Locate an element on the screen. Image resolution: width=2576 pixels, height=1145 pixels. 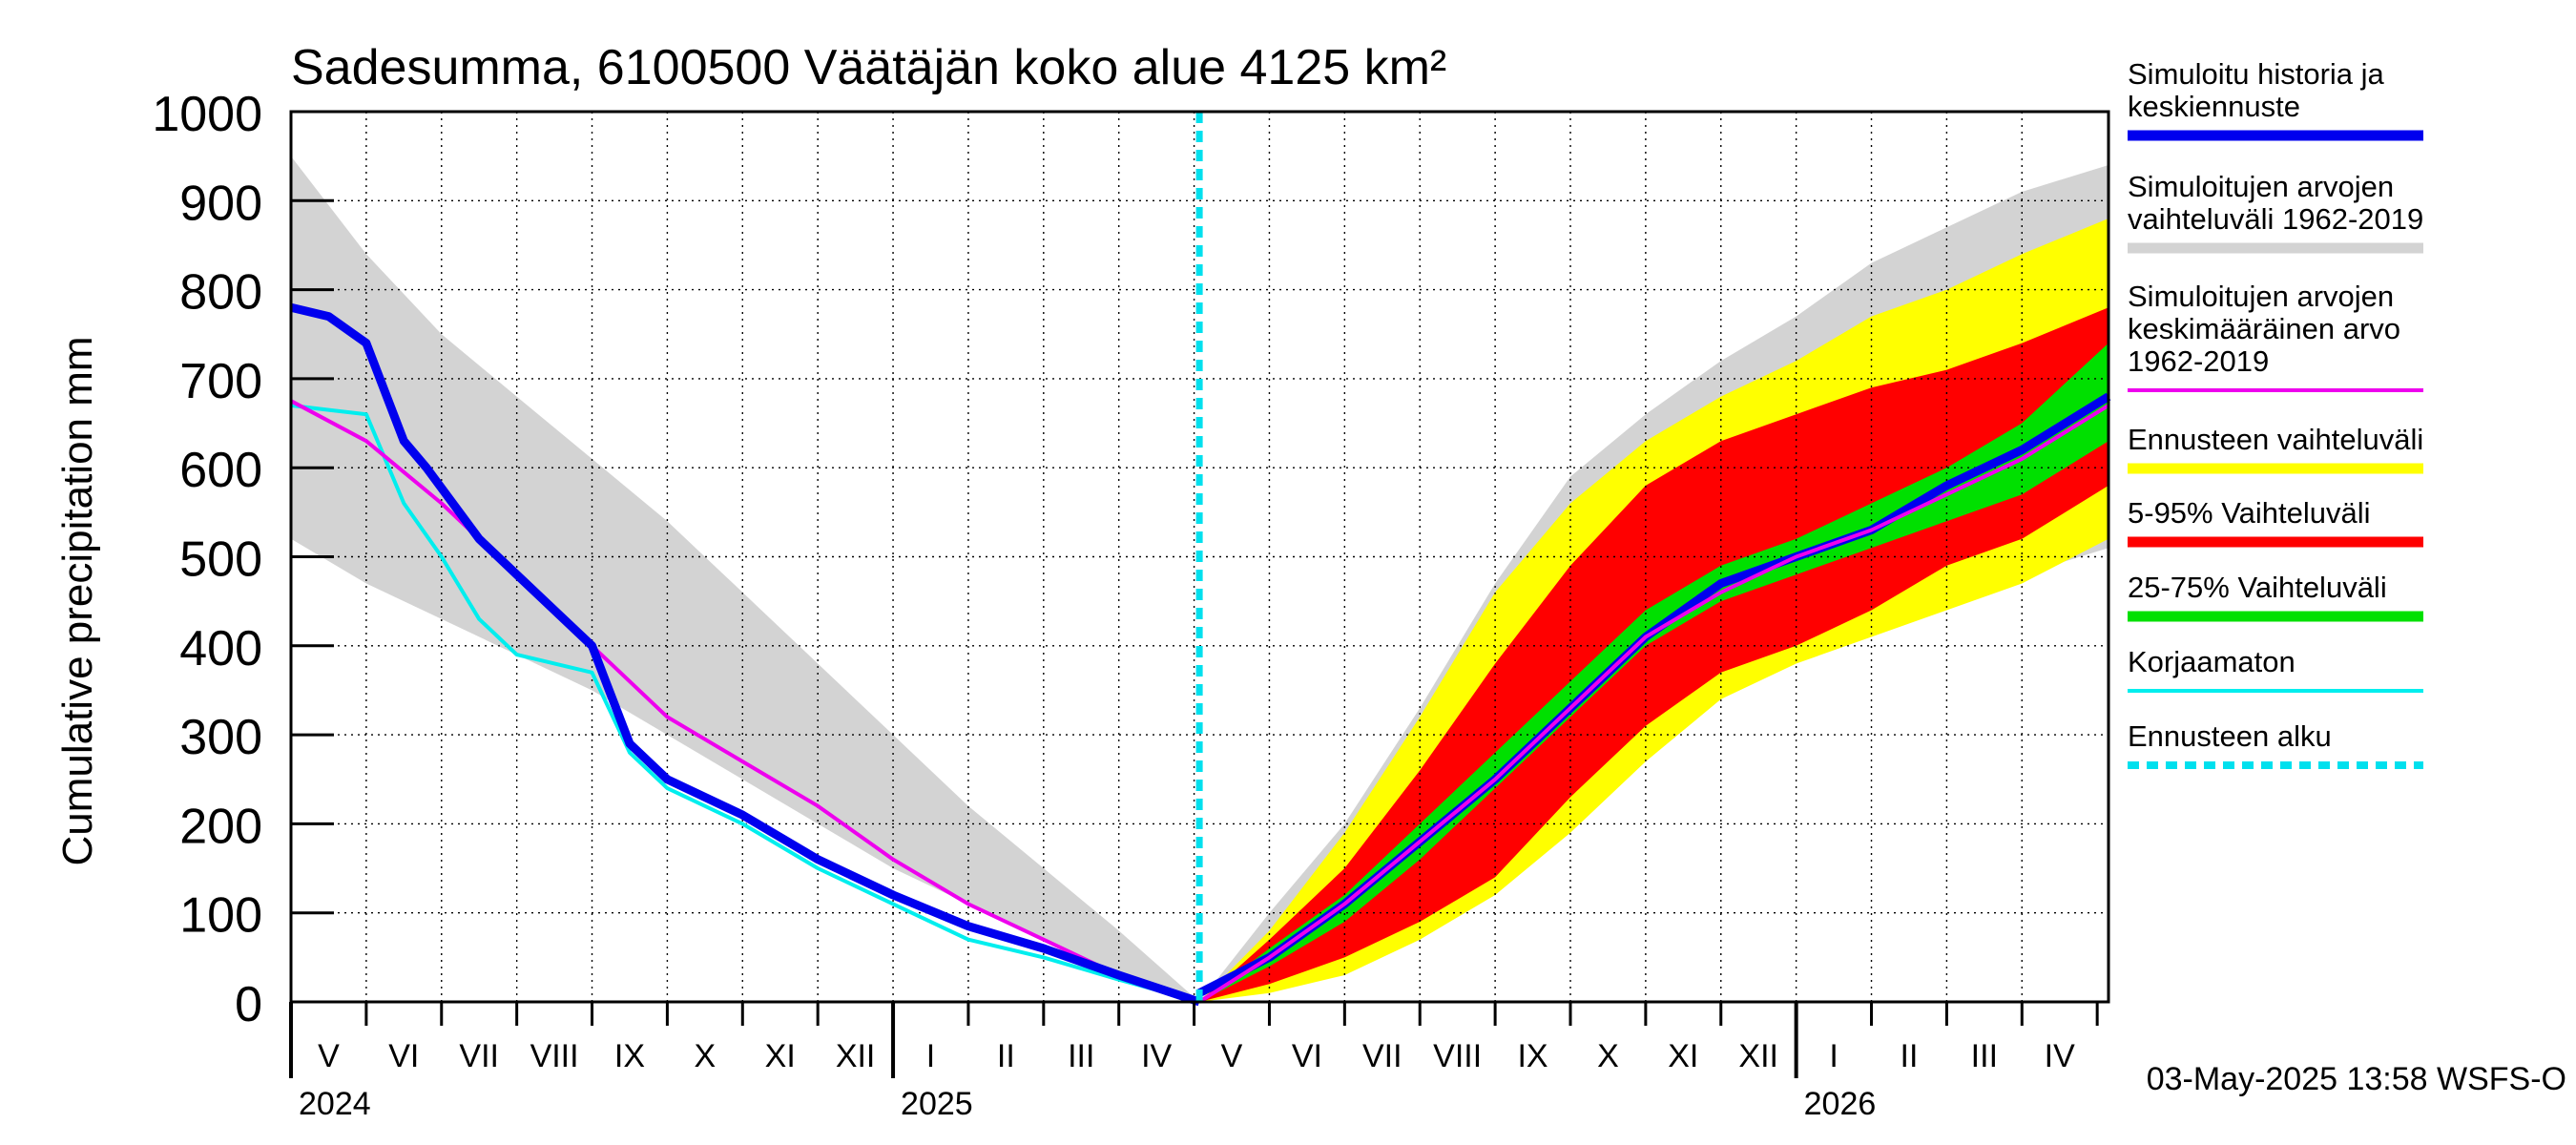
y-axis-label: Cumulative precipitation mm is located at coordinates (77, 600).